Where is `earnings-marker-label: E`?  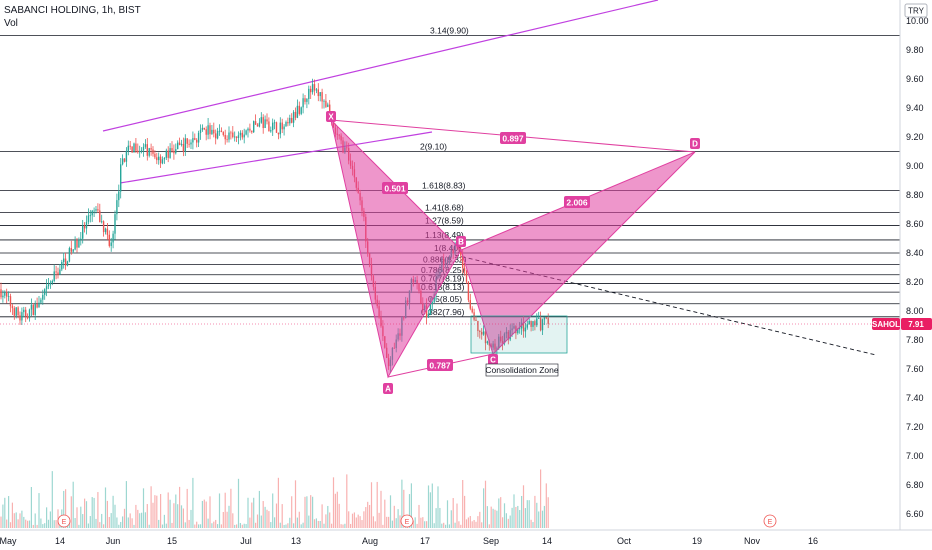
earnings-marker-label: E is located at coordinates (407, 522).